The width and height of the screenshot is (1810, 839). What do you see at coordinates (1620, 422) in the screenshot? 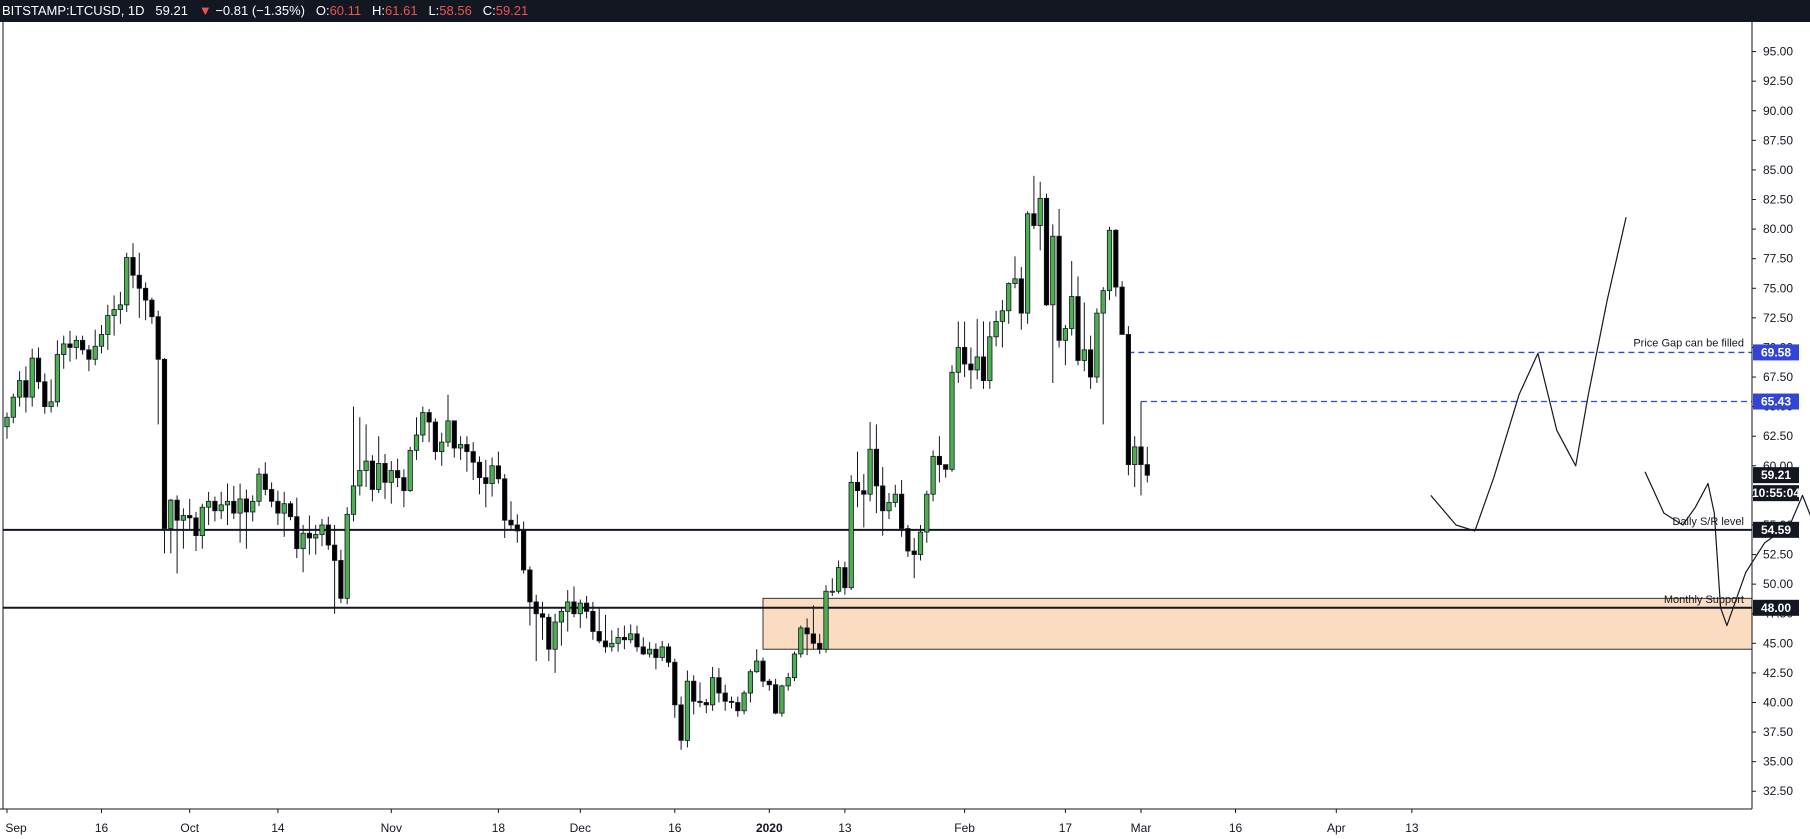
I see `projection-layer` at bounding box center [1620, 422].